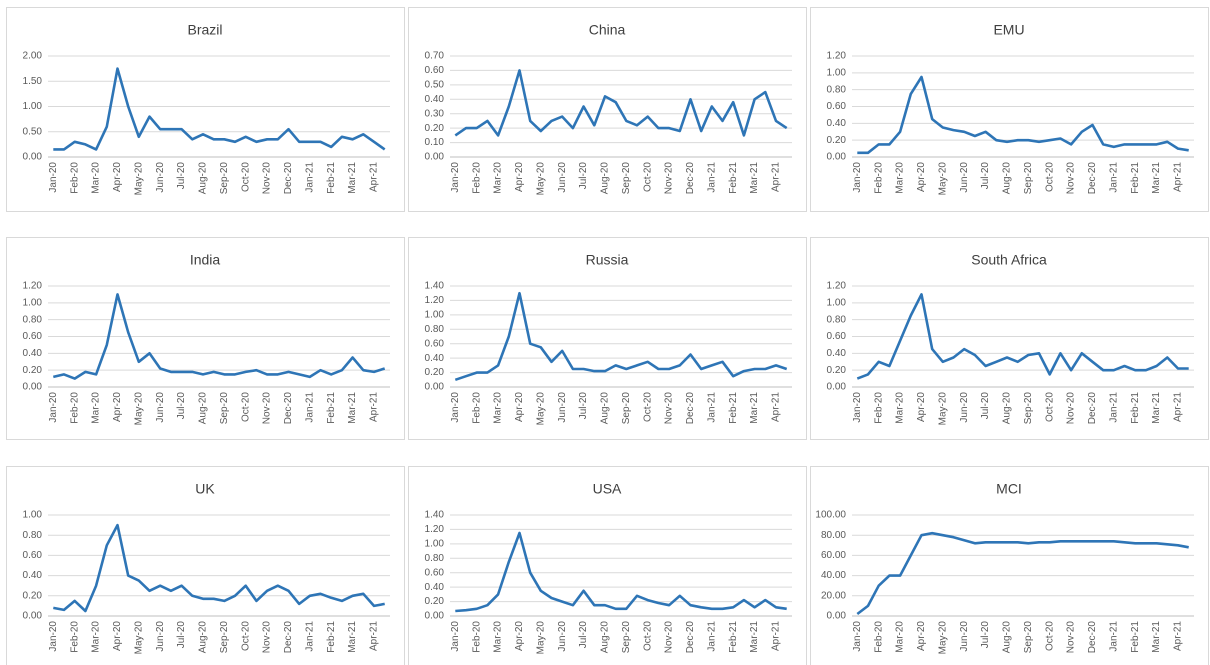 This screenshot has height=665, width=1210. What do you see at coordinates (435, 56) in the screenshot?
I see `y-tick-label: 0.70` at bounding box center [435, 56].